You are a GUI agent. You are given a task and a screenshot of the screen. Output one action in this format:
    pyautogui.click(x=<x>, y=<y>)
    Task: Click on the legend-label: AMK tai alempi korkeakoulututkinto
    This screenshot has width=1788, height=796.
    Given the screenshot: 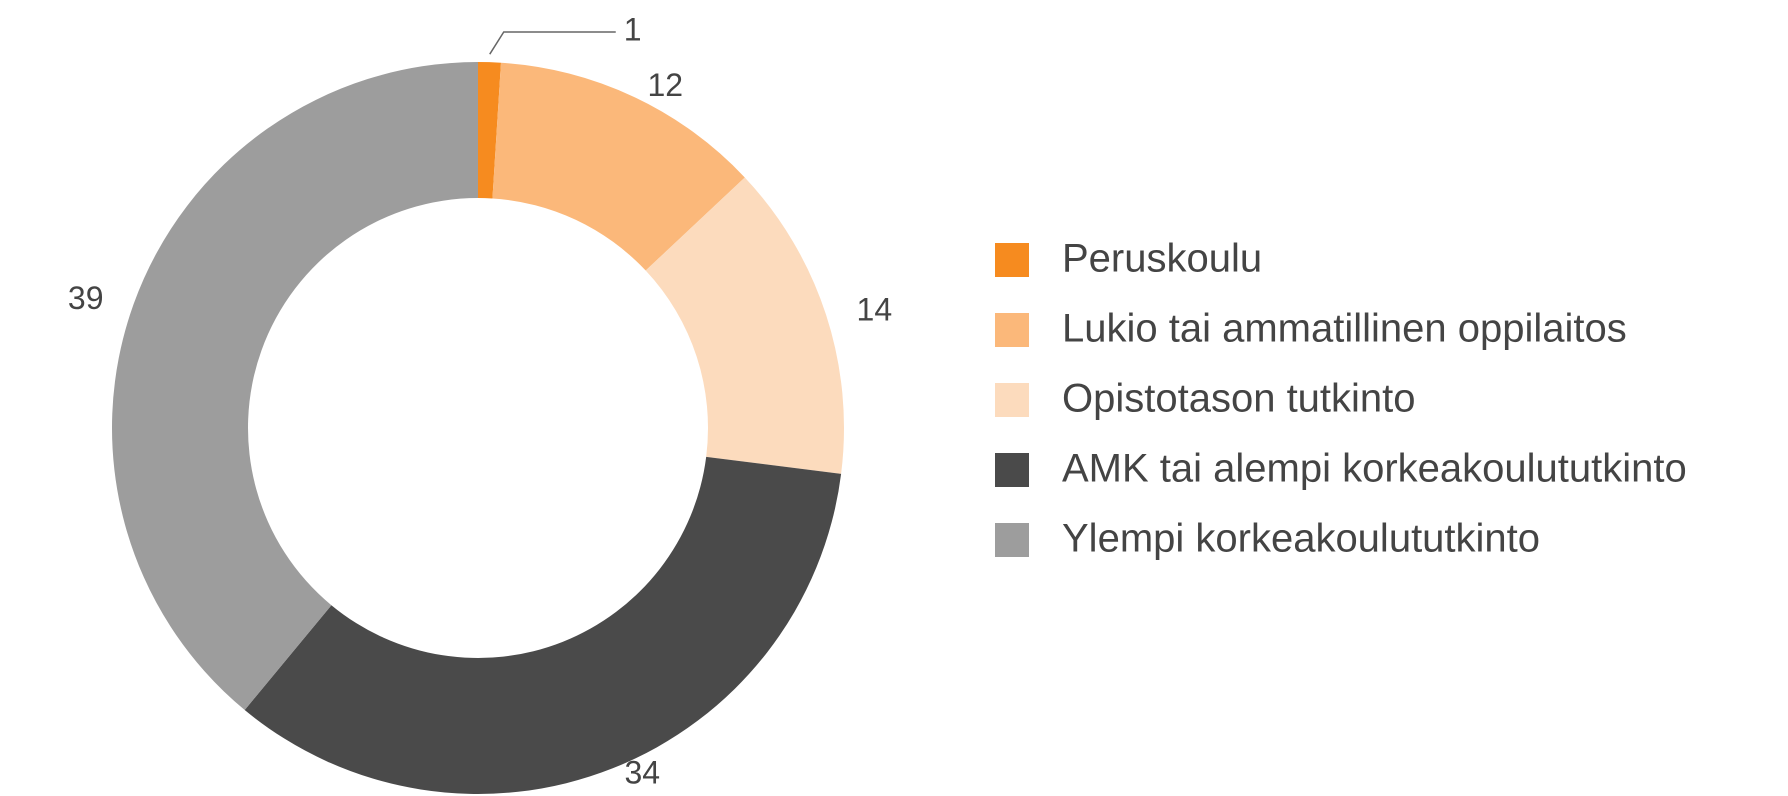 What is the action you would take?
    pyautogui.click(x=1374, y=469)
    